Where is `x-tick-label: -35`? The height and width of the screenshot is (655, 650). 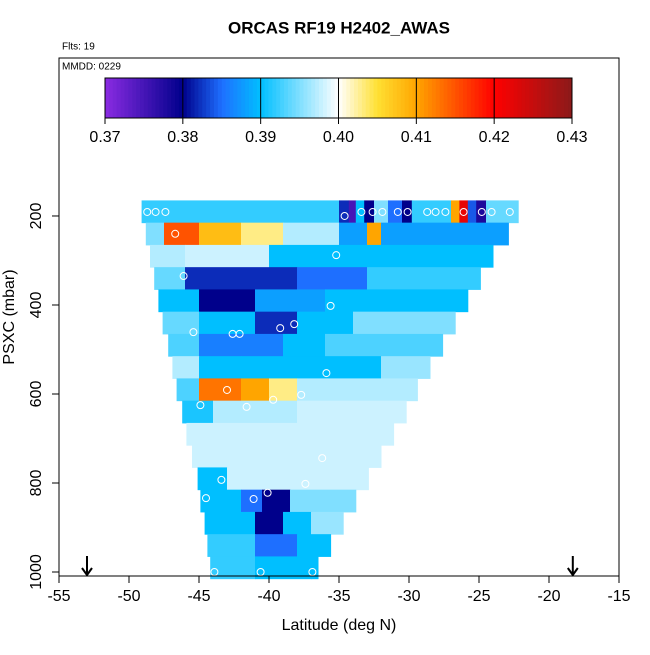 x-tick-label: -35 is located at coordinates (338, 596).